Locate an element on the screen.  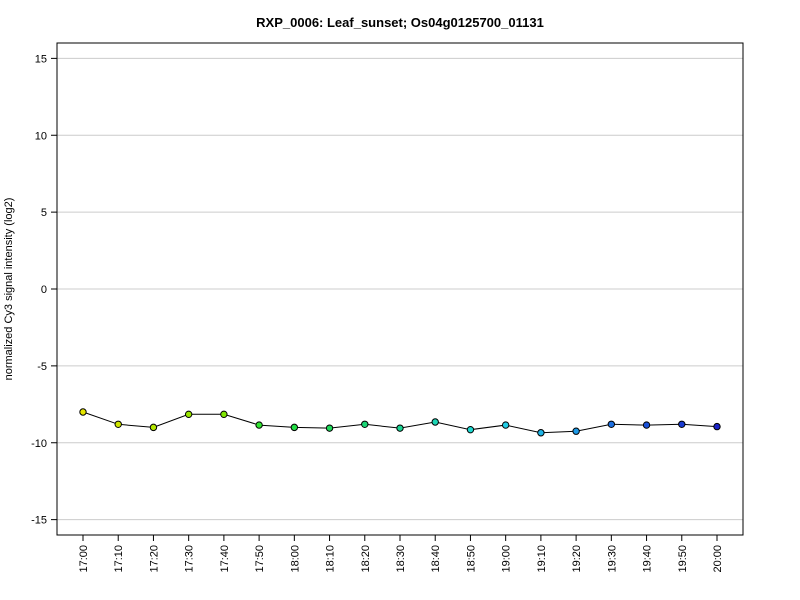
x-tick-label: 17:40 is located at coordinates (225, 559).